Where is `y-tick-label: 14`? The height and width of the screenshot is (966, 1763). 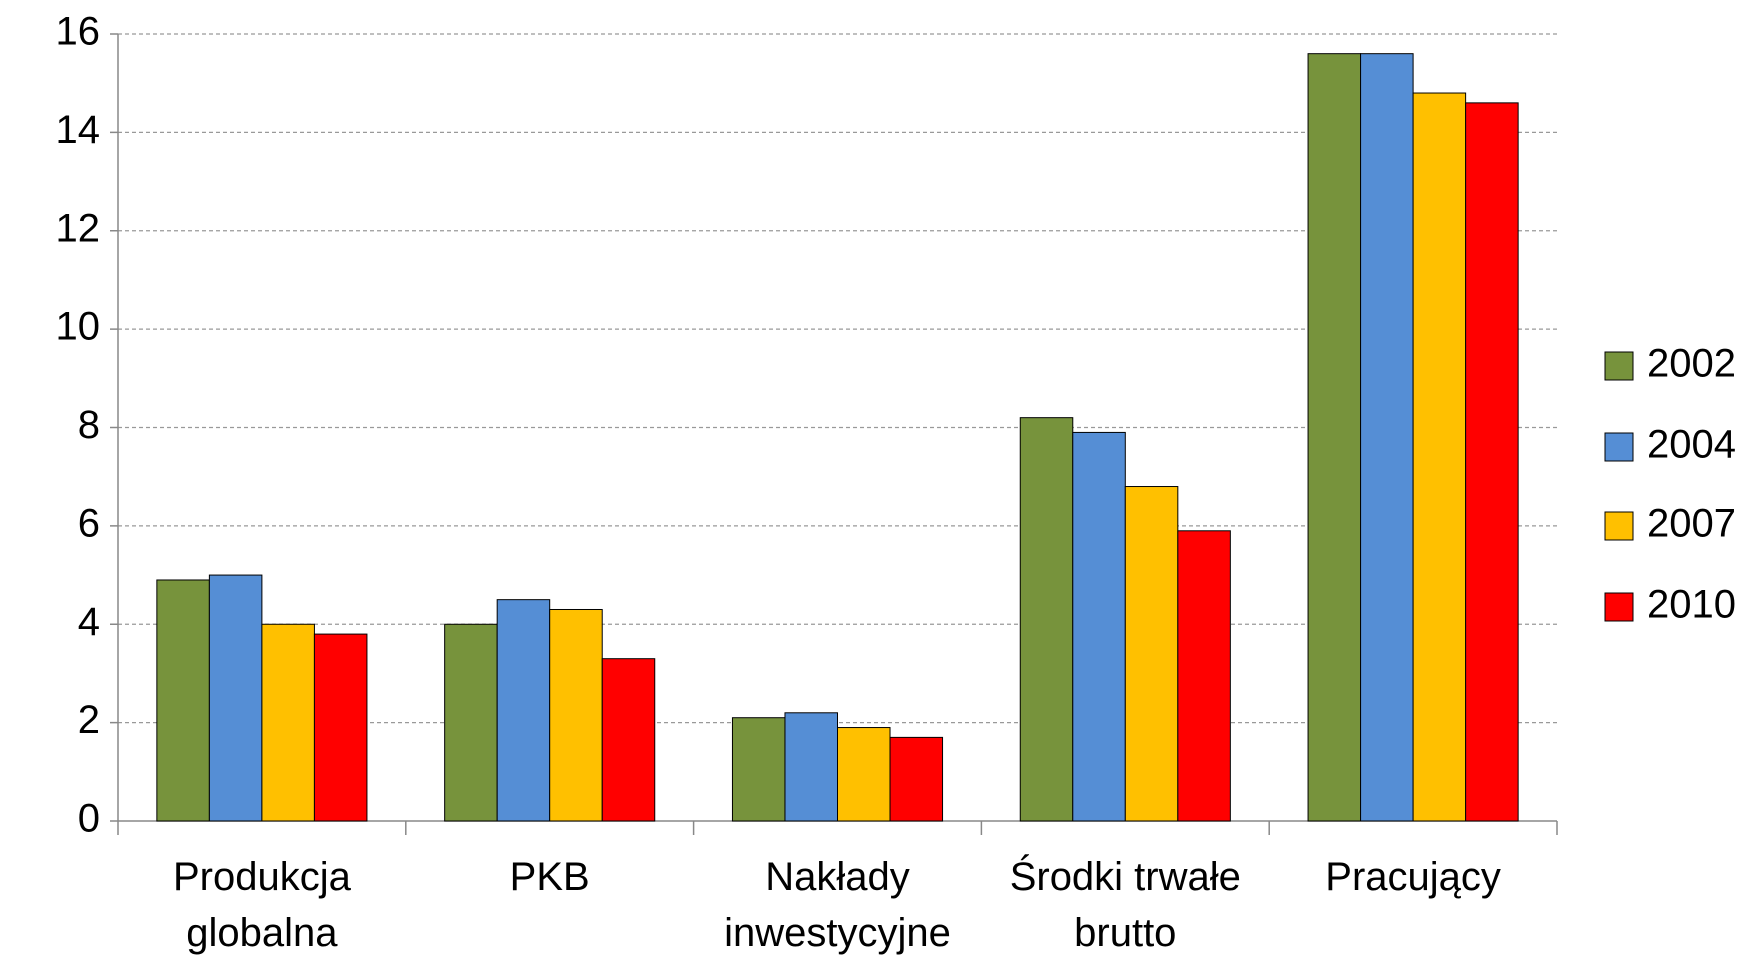
y-tick-label: 14 is located at coordinates (78, 130).